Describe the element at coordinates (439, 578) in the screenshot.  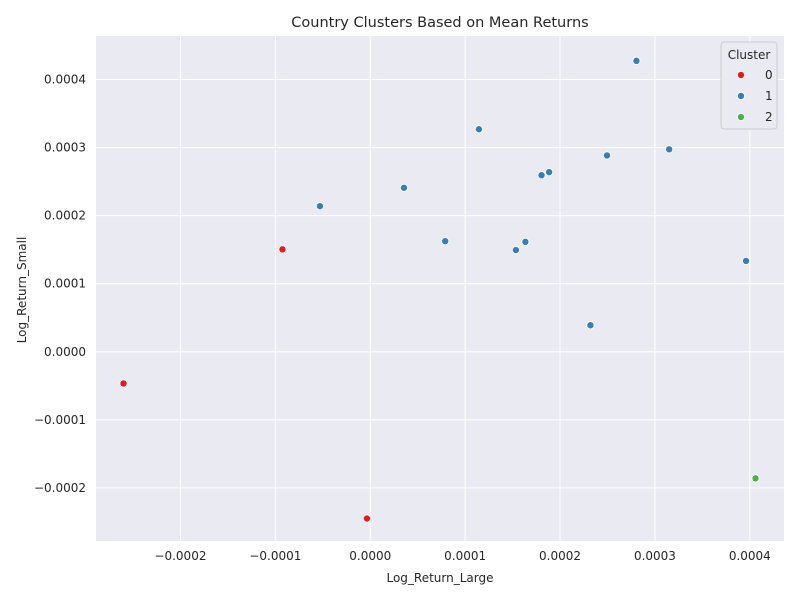
I see `x-axis-label: Log_Return_Large` at that location.